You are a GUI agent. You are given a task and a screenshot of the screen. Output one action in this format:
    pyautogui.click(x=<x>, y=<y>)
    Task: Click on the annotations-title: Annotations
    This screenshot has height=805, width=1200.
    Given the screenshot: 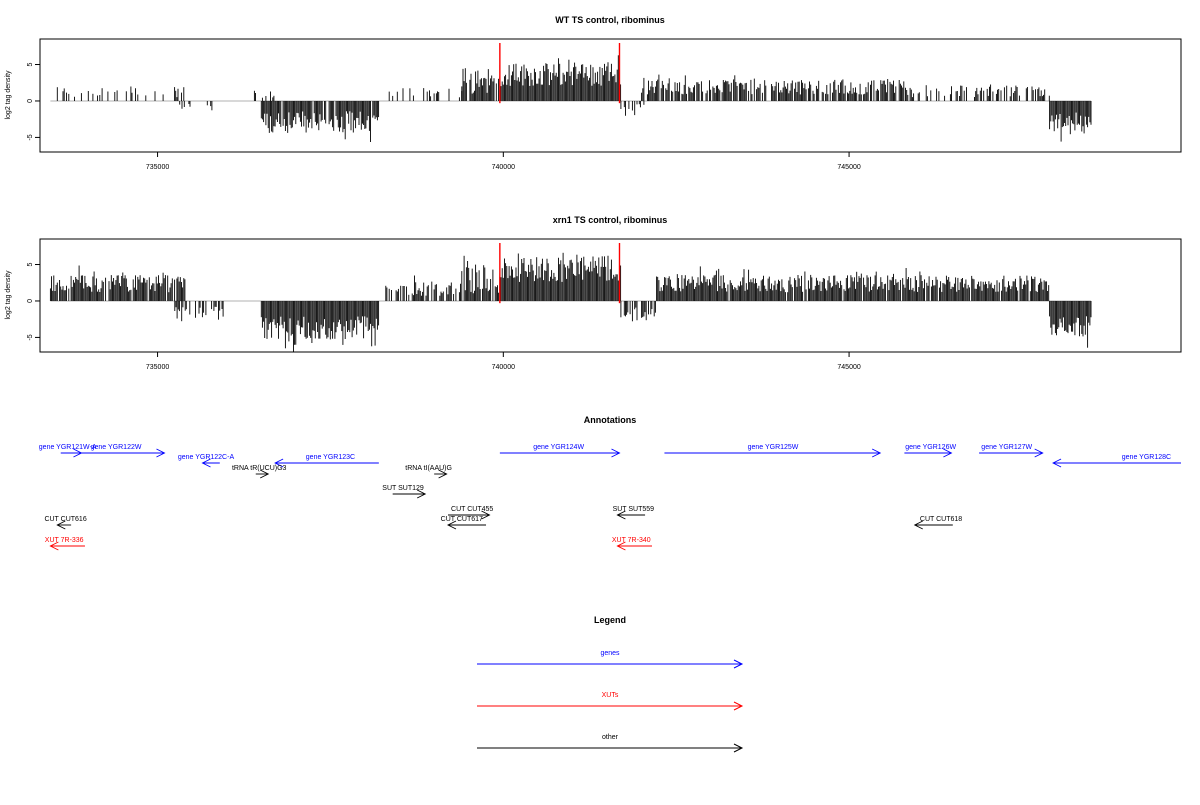 What is the action you would take?
    pyautogui.click(x=610, y=420)
    